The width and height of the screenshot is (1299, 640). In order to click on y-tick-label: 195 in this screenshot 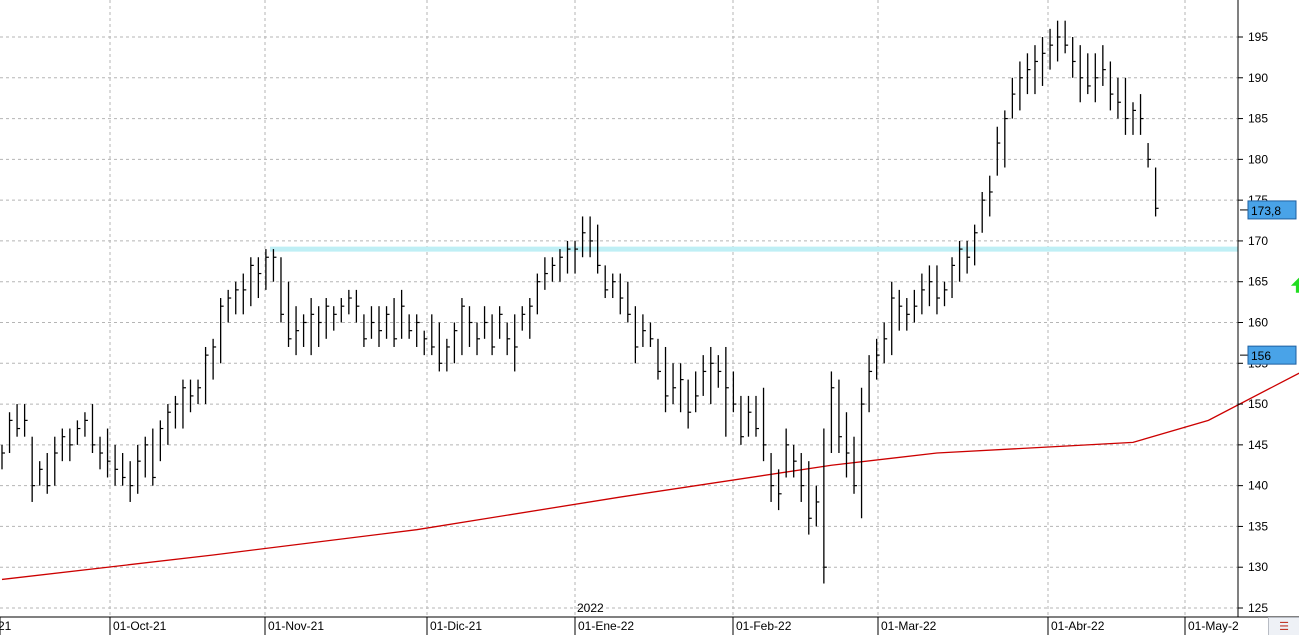, I will do `click(1258, 37)`.